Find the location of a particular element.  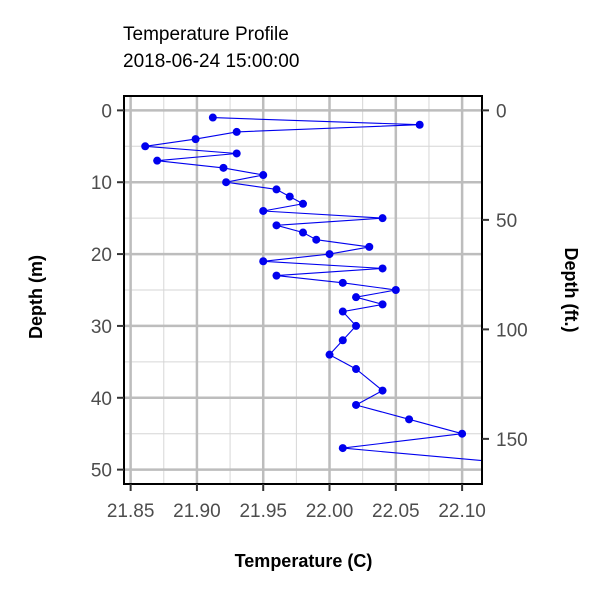

y-tick-label: 40 is located at coordinates (101, 399).